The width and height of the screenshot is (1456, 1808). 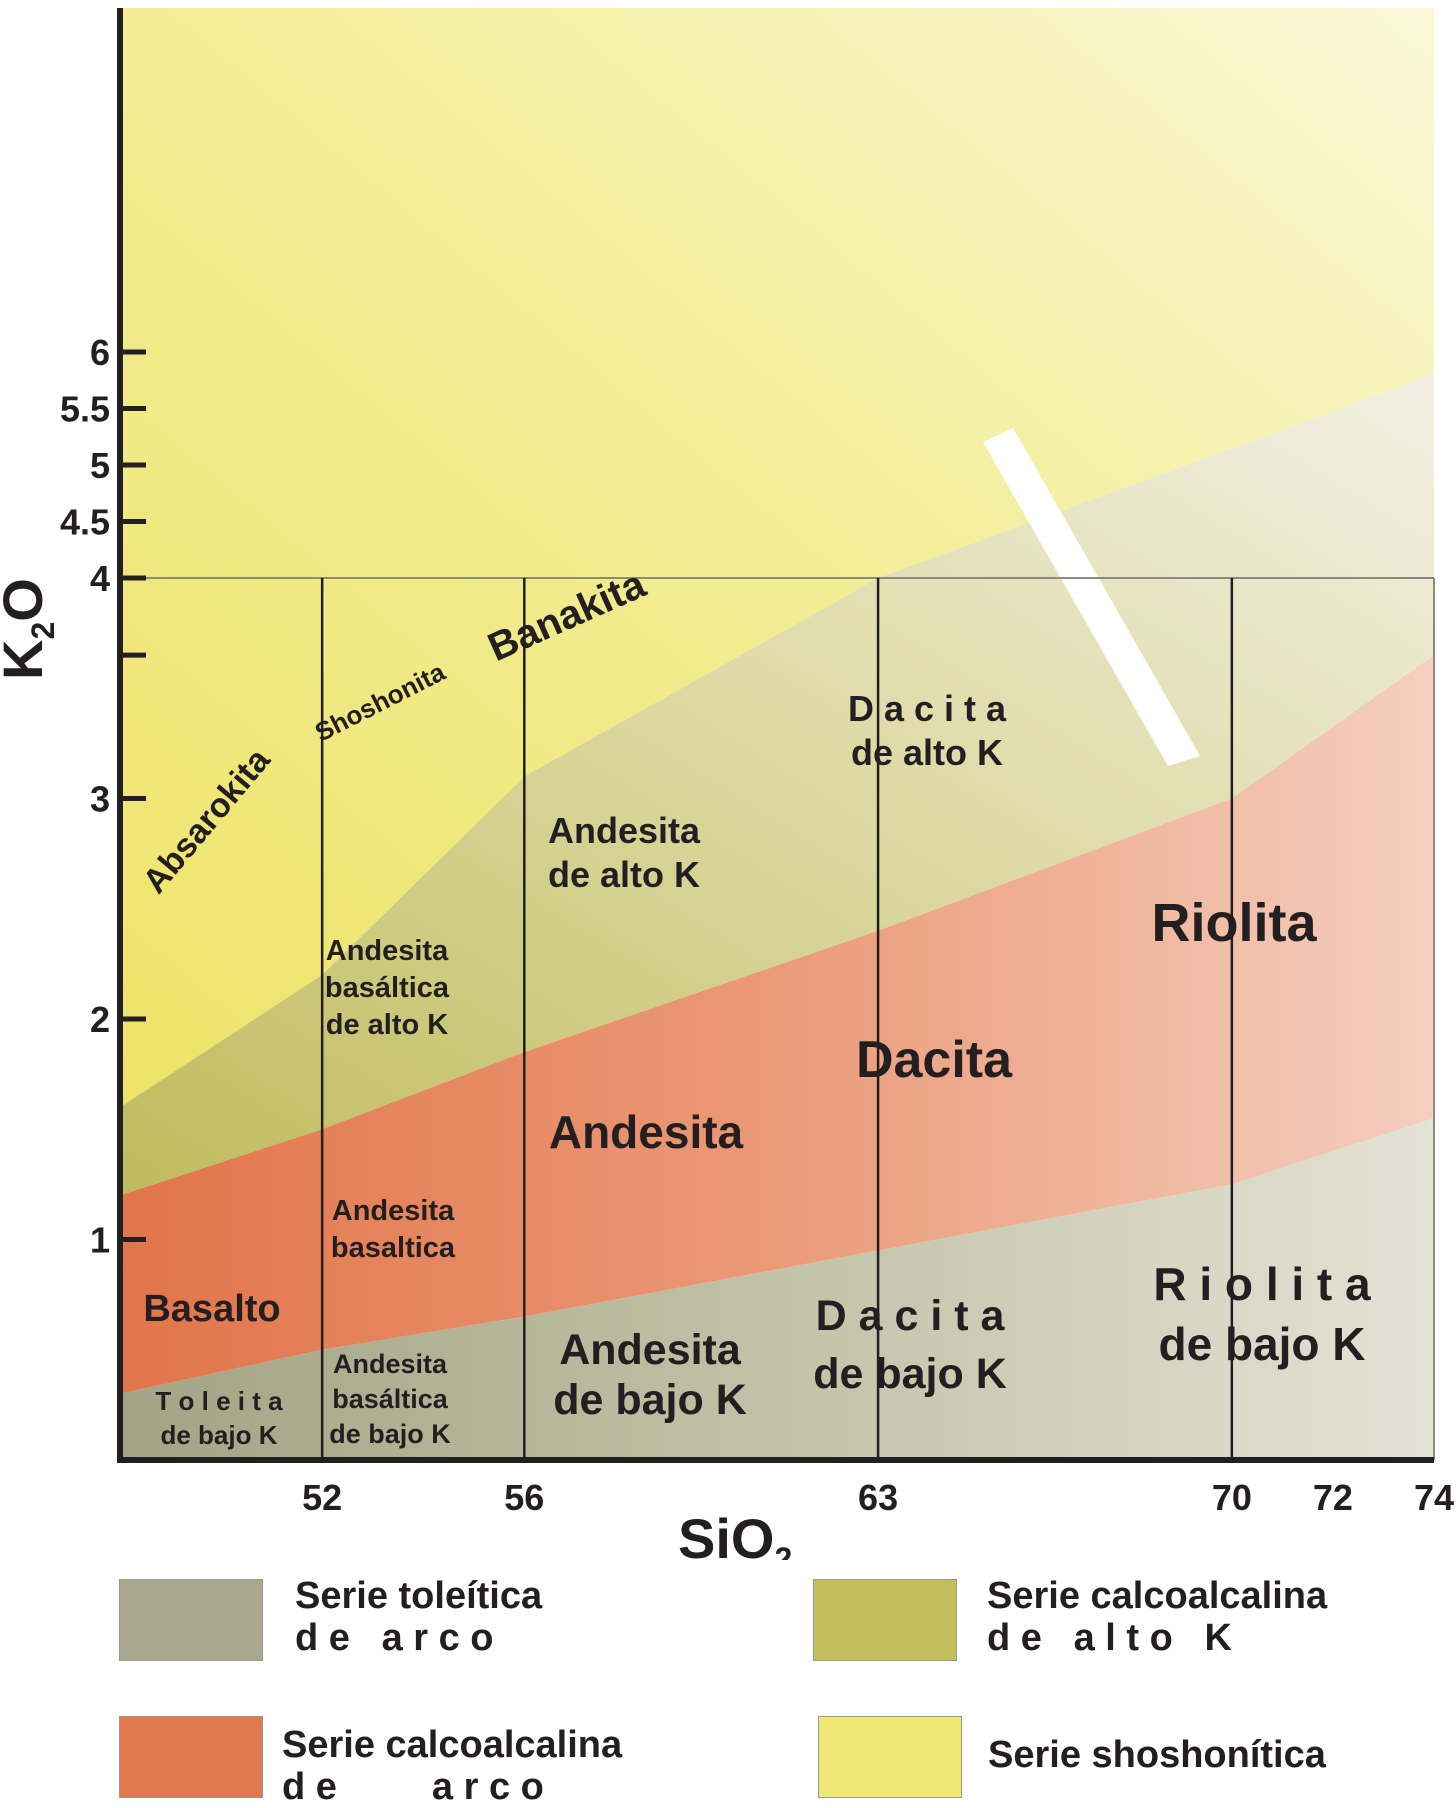 What do you see at coordinates (85, 409) in the screenshot?
I see `y-tick-label: 5.5` at bounding box center [85, 409].